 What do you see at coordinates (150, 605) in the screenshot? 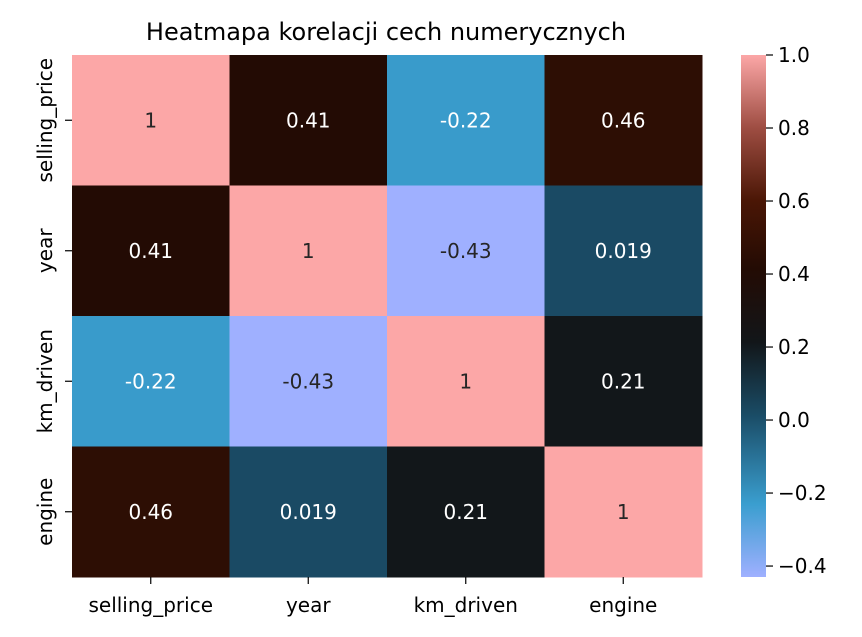
I see `x-tick-label: selling_price` at bounding box center [150, 605].